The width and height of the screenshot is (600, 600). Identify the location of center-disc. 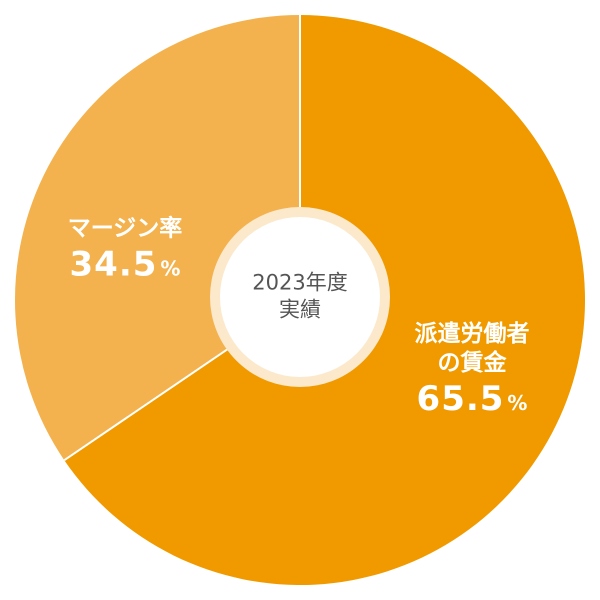
(300, 297).